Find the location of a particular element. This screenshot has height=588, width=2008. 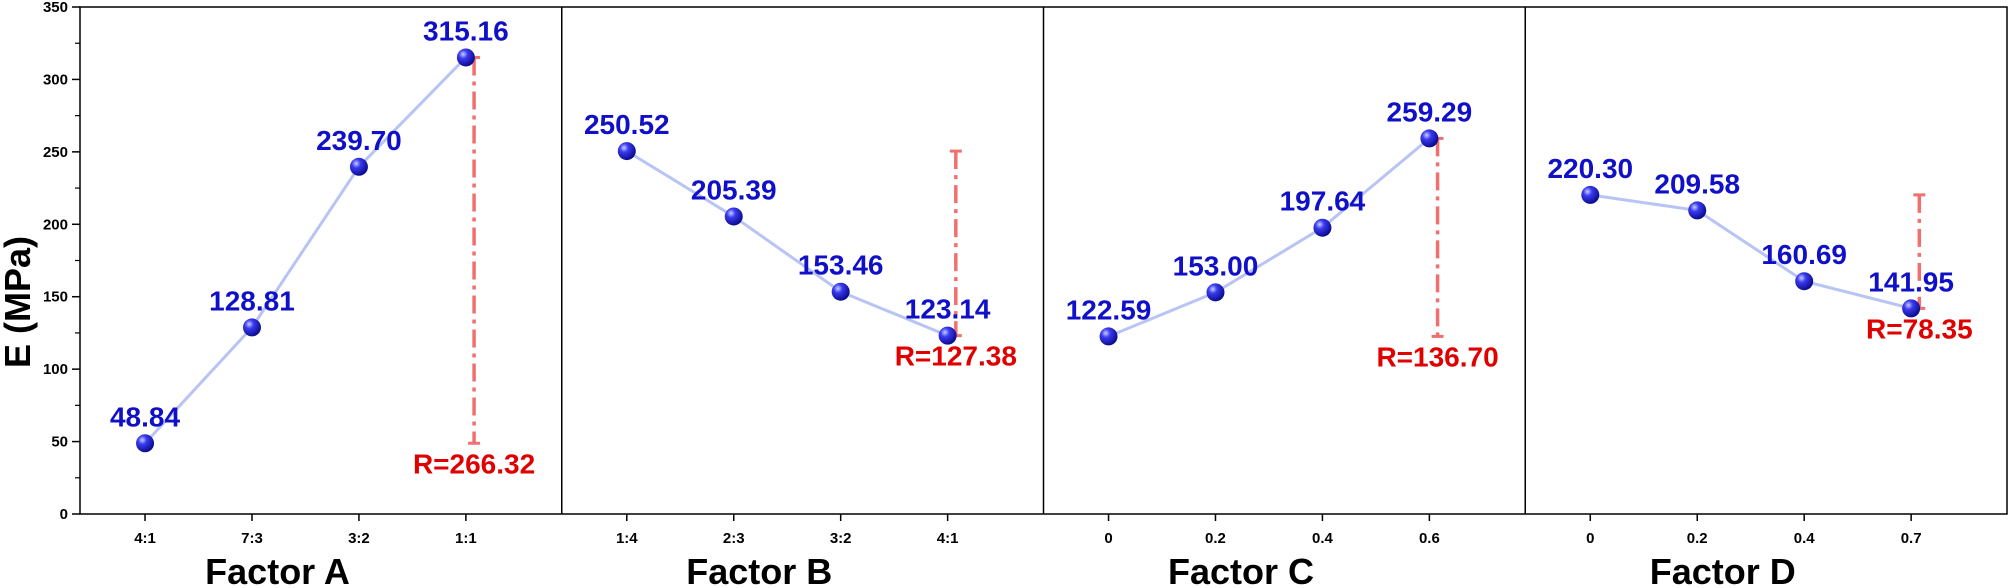

data-value-label: 123.14 is located at coordinates (948, 309).